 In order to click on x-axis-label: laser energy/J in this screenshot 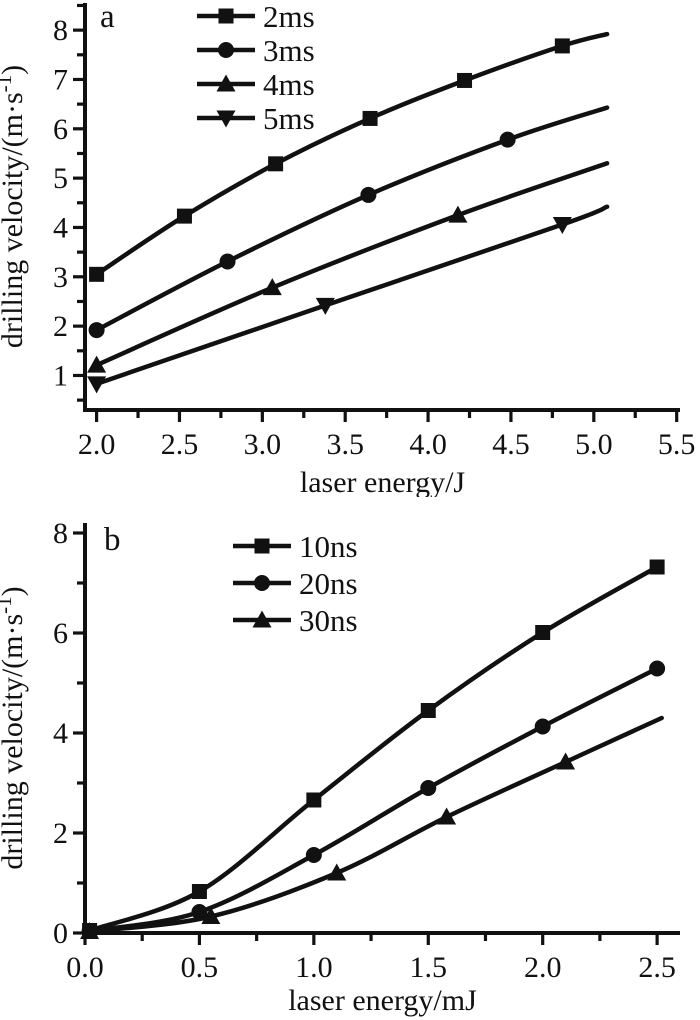, I will do `click(383, 481)`.